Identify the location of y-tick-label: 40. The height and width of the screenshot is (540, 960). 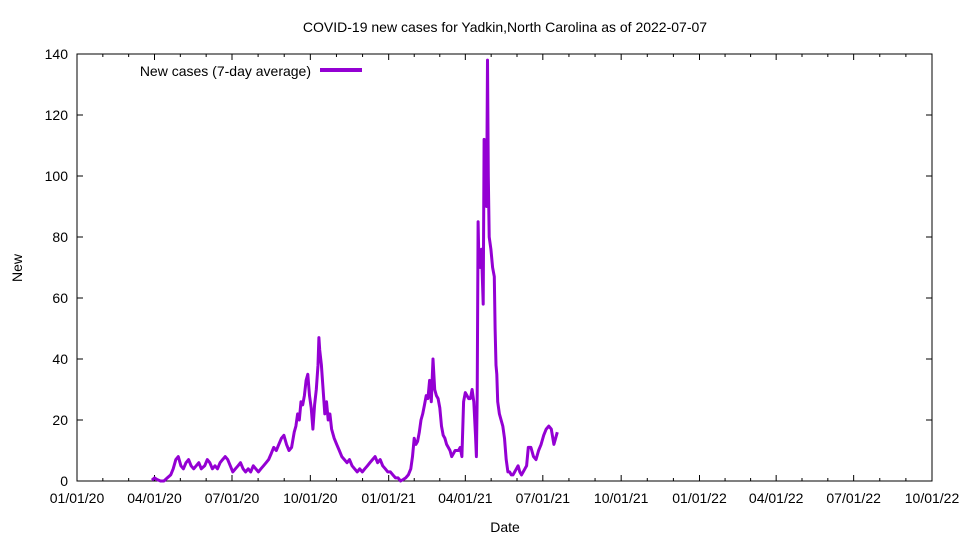
(60, 359).